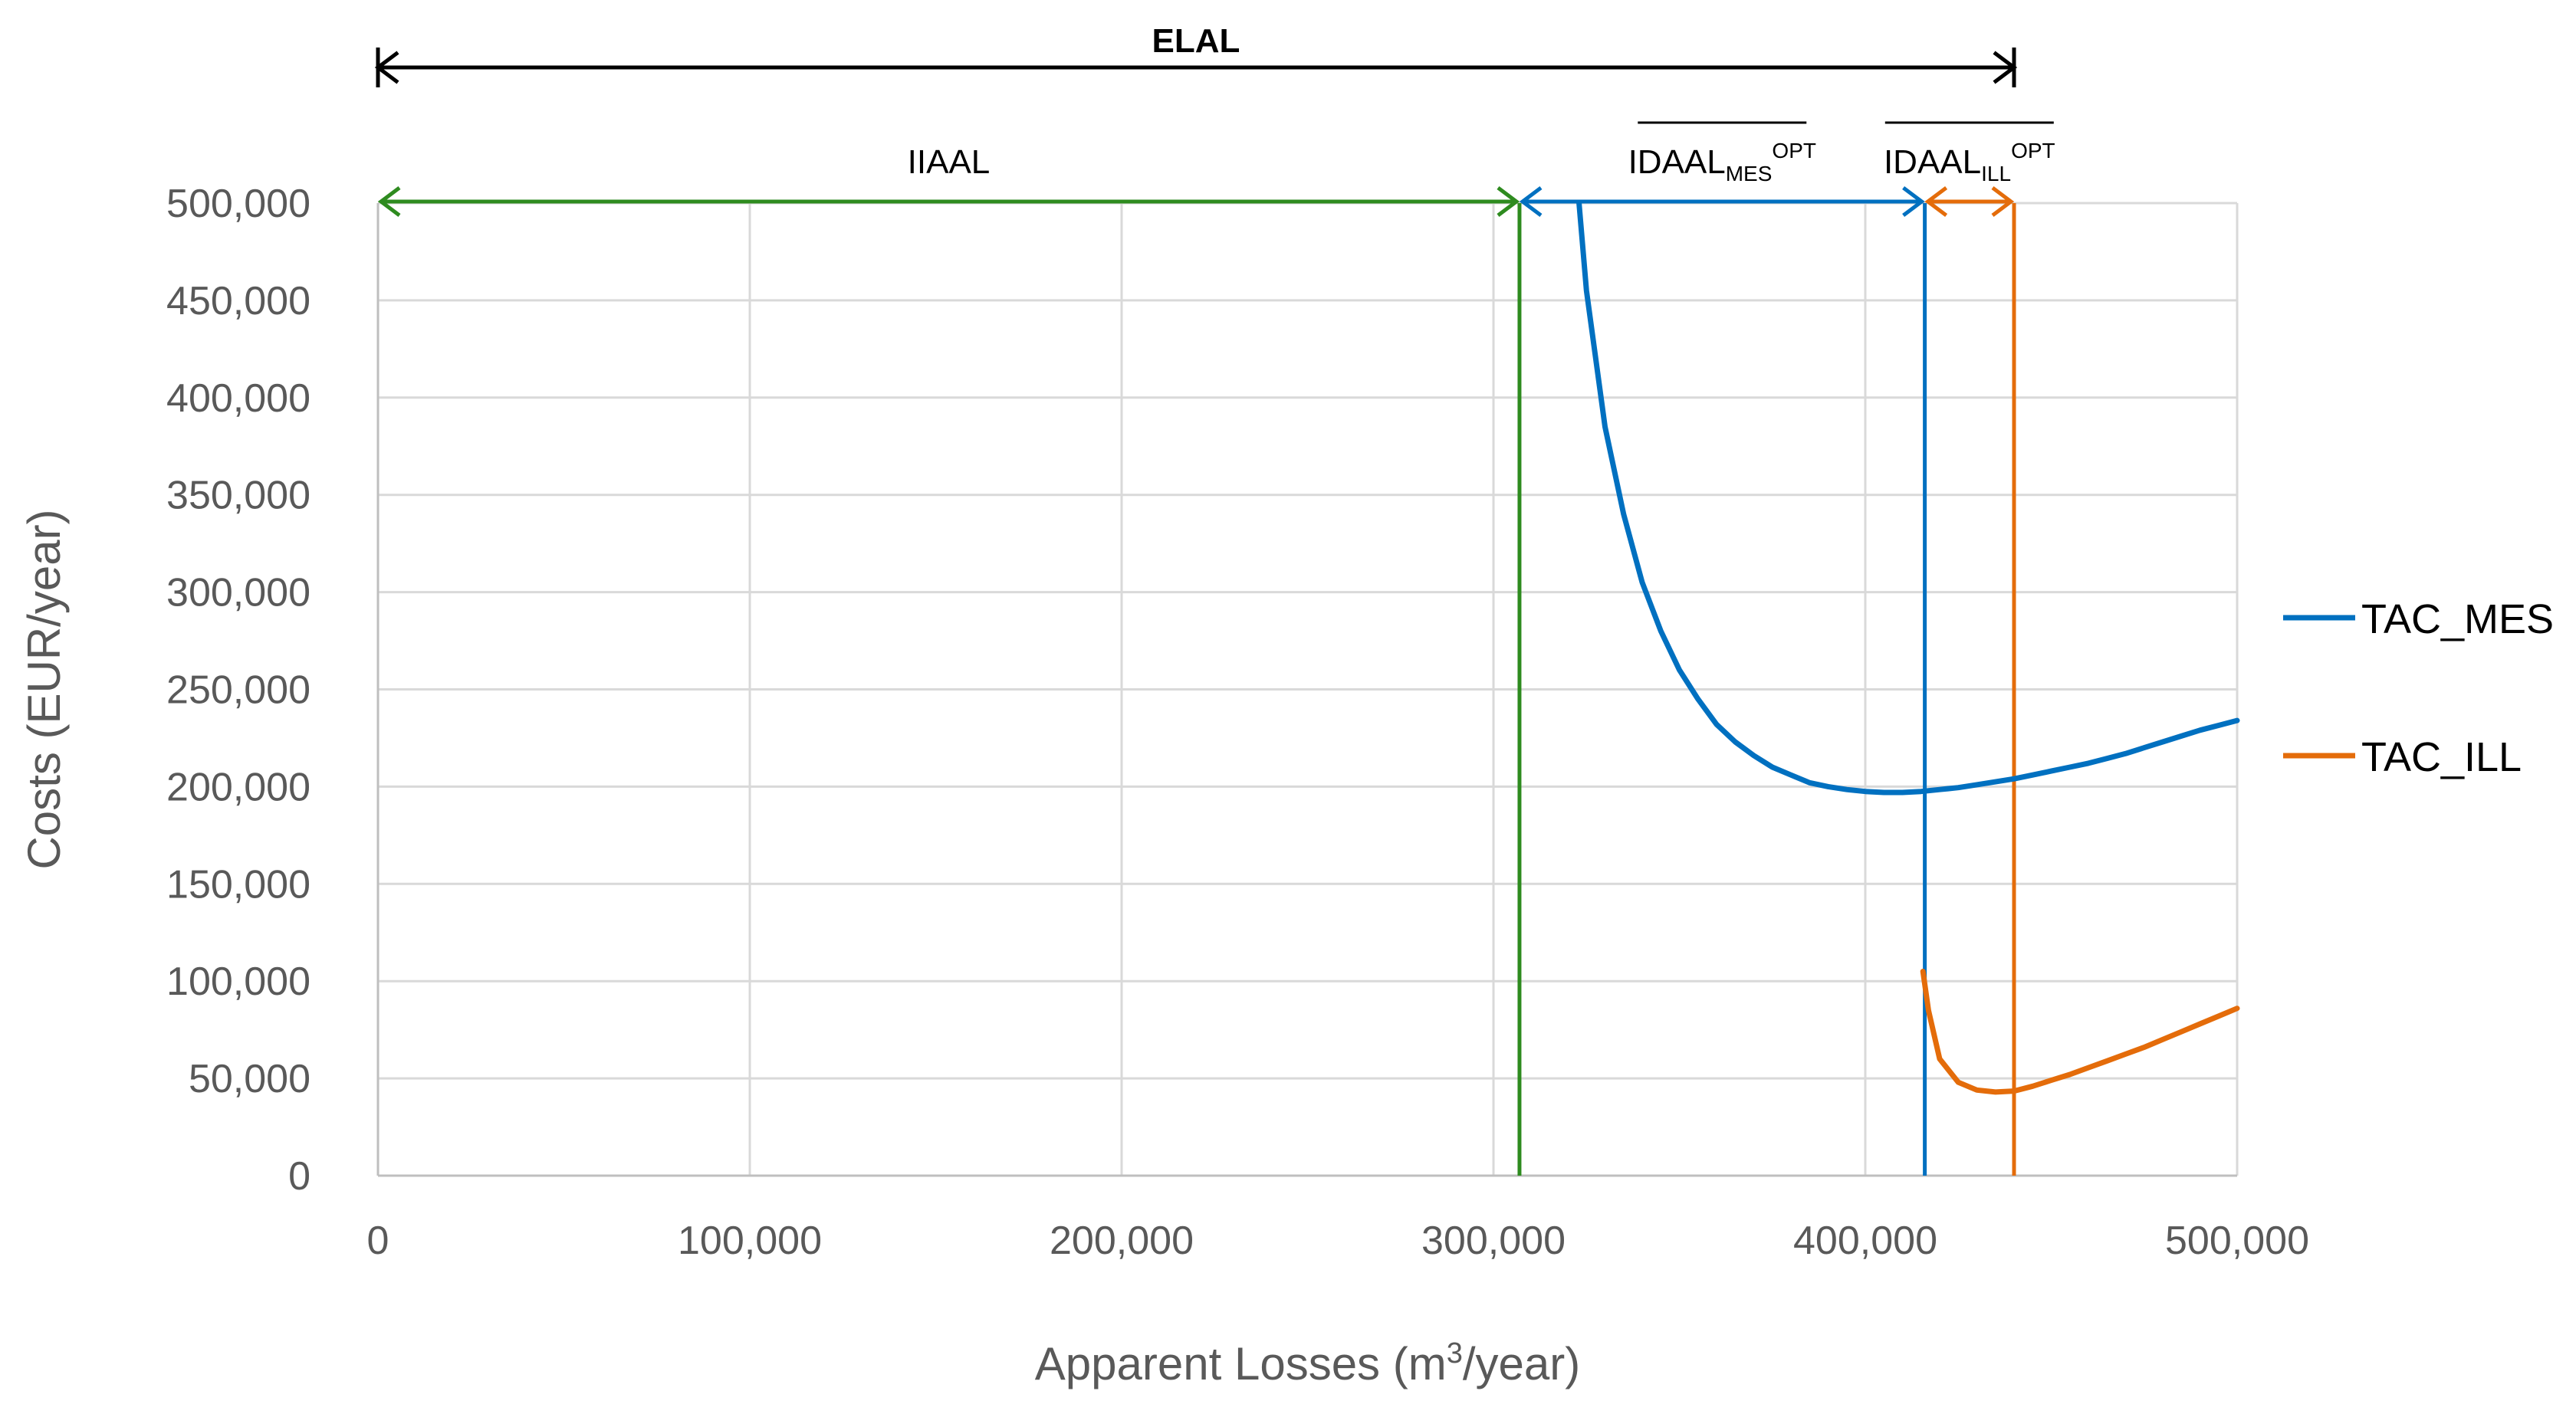  I want to click on span-label: IDAALMESOPT, so click(1722, 162).